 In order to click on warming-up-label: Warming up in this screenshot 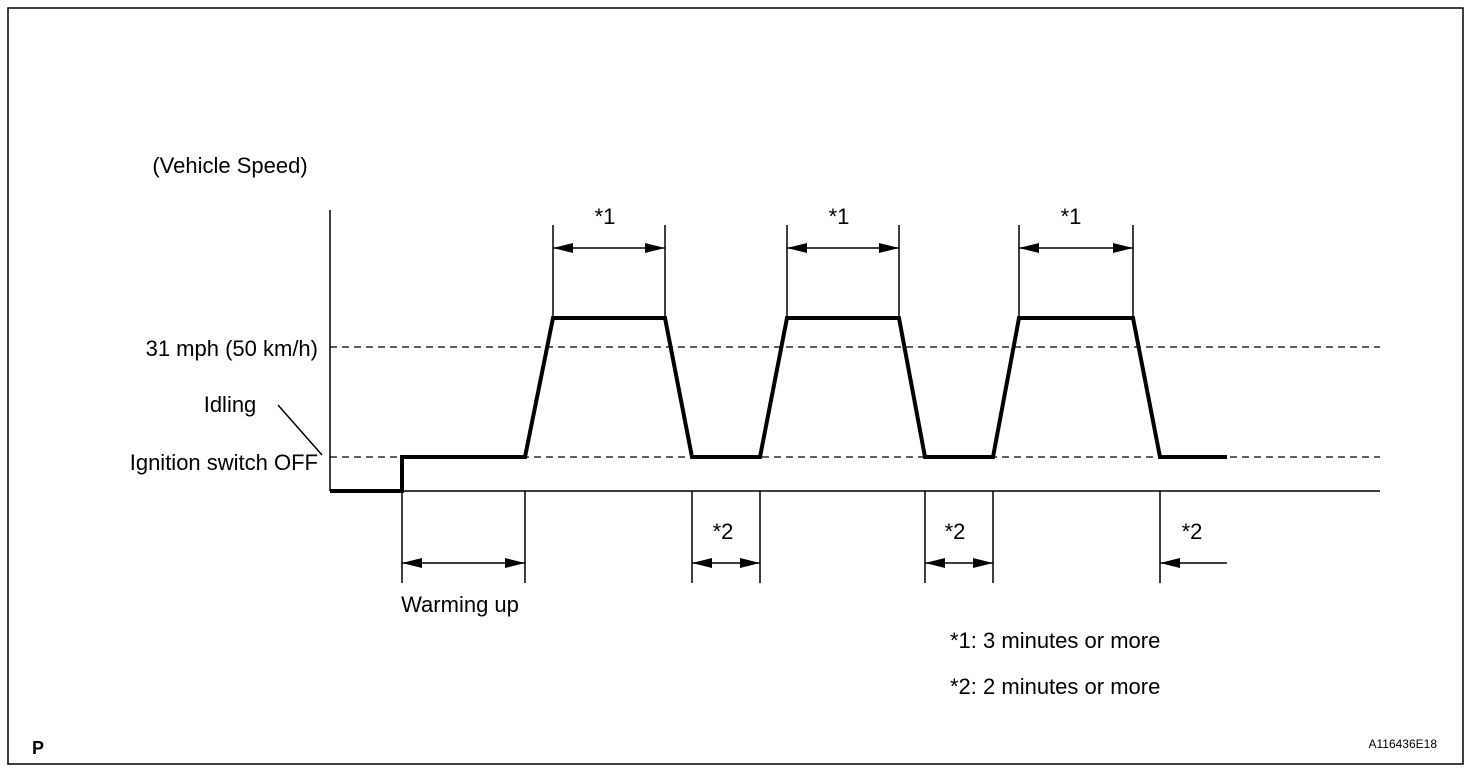, I will do `click(460, 604)`.